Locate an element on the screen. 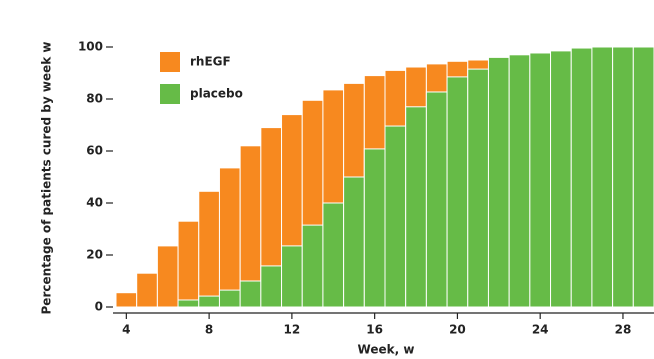  x-tick-label: 16 is located at coordinates (374, 330).